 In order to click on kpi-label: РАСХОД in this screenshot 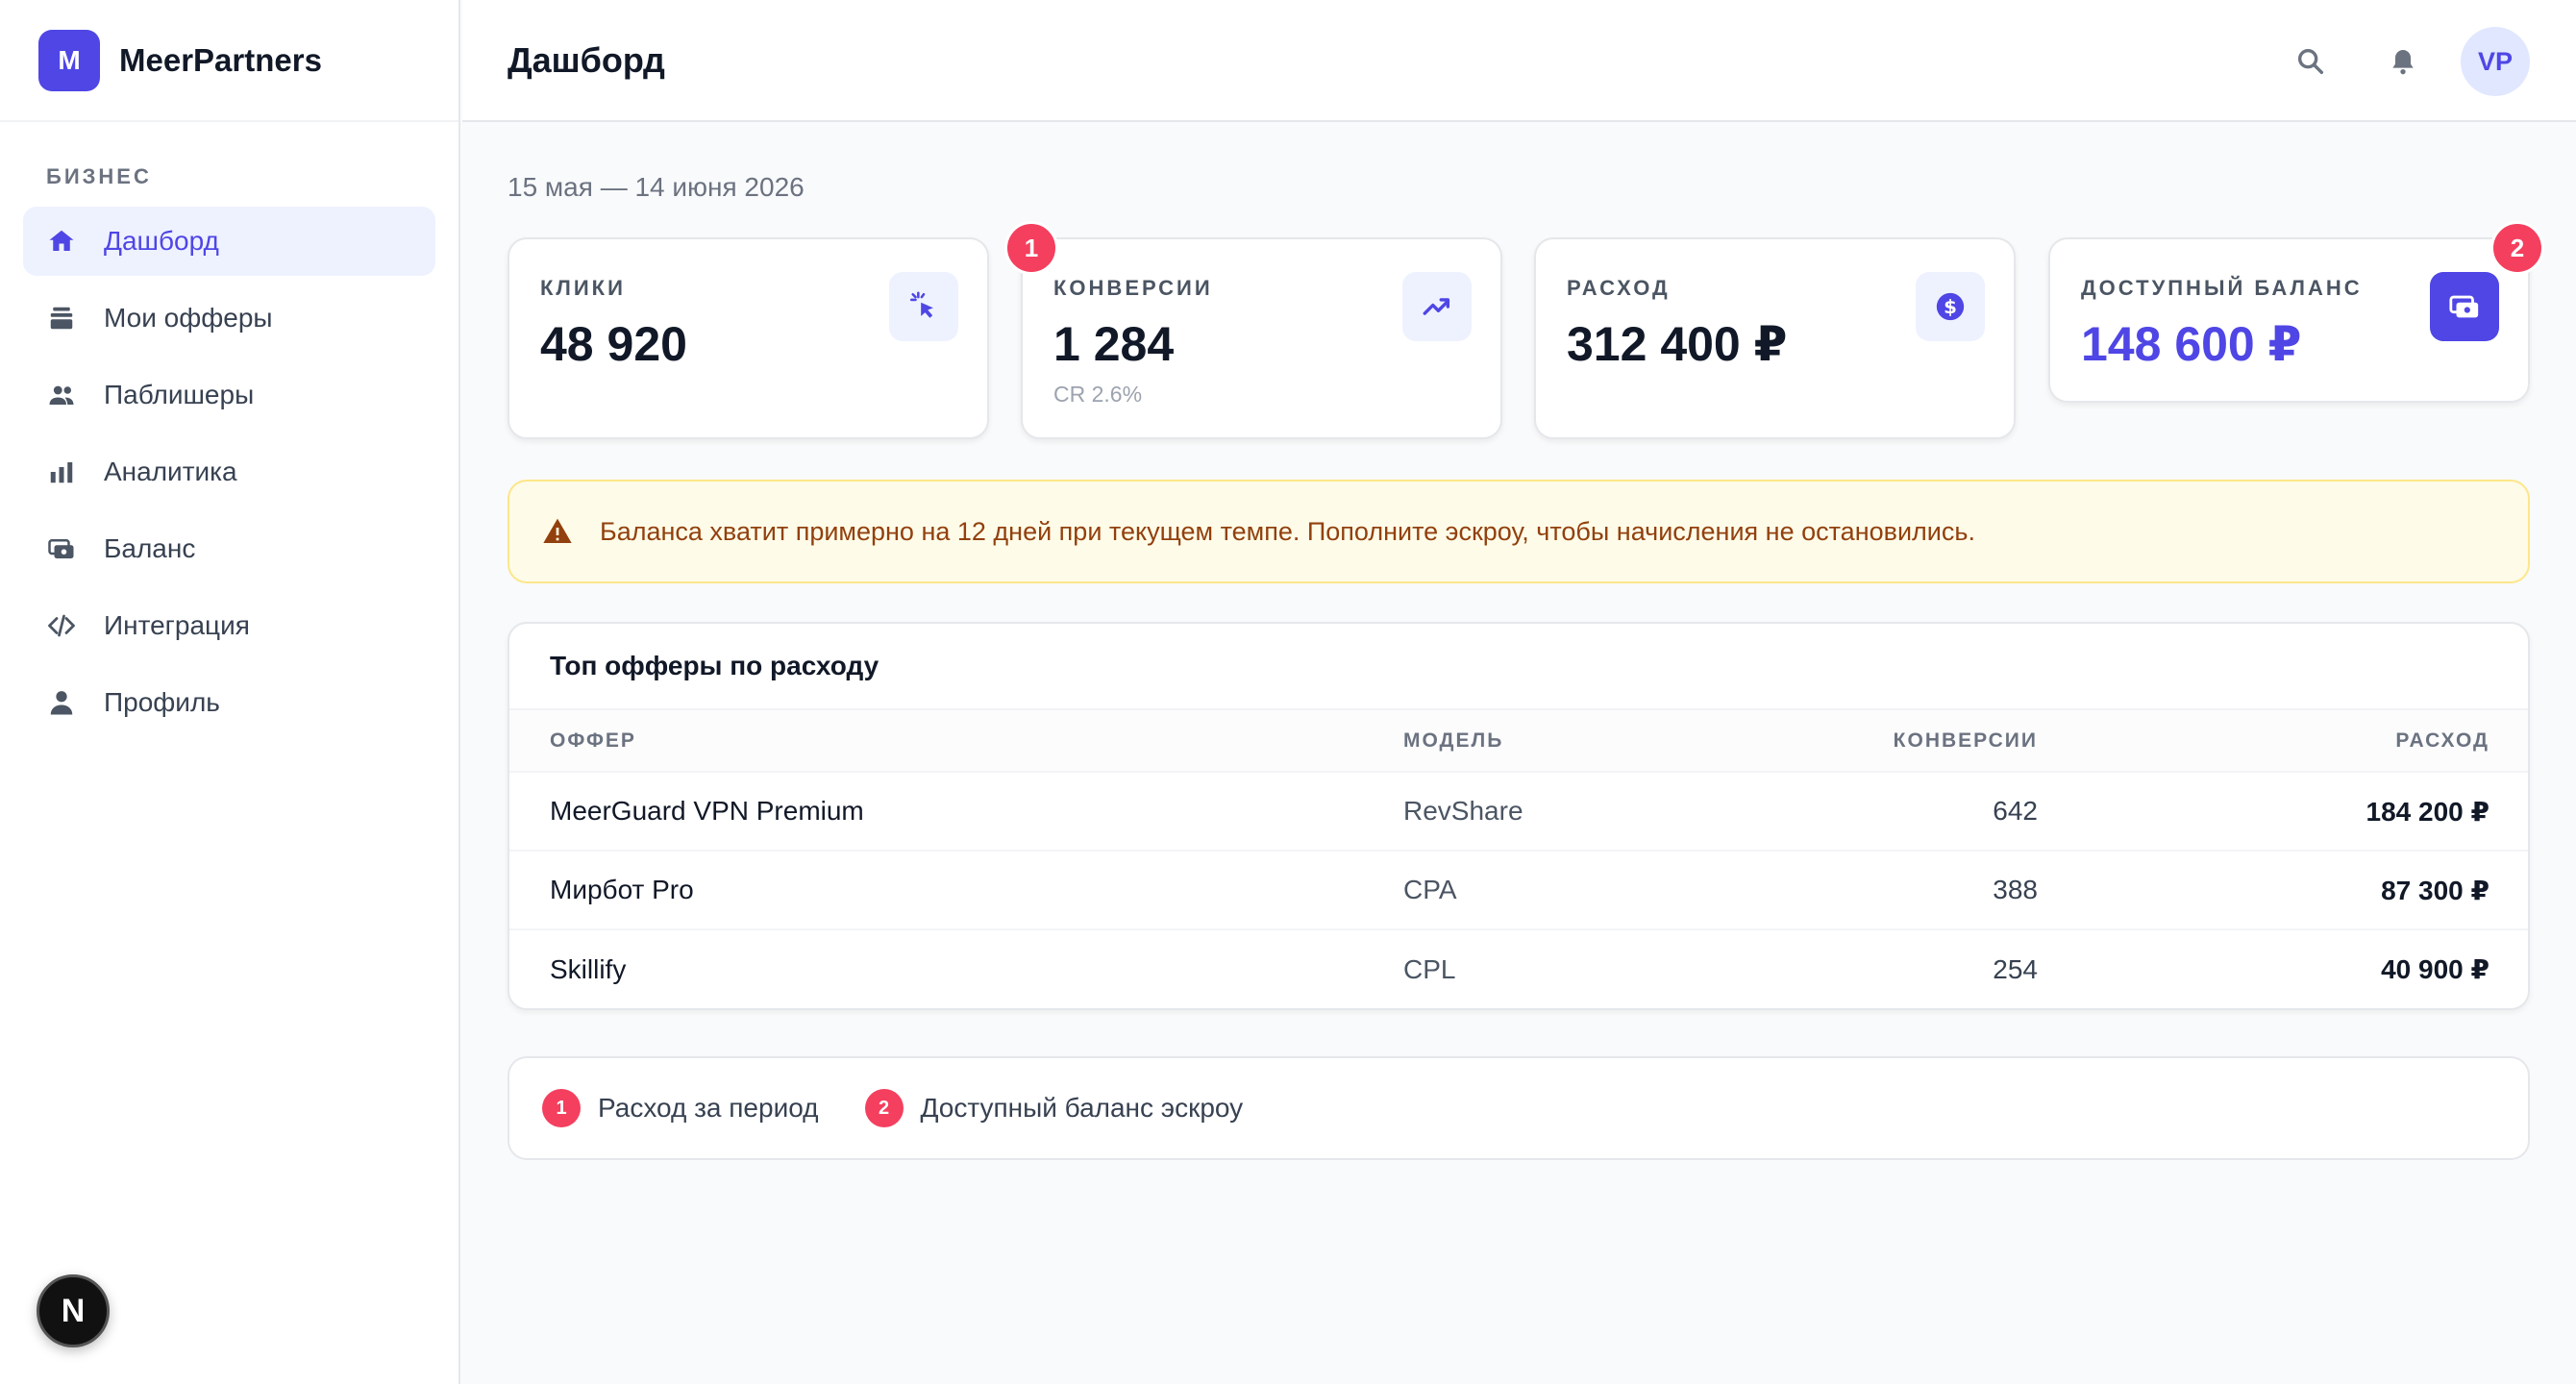, I will do `click(1619, 288)`.